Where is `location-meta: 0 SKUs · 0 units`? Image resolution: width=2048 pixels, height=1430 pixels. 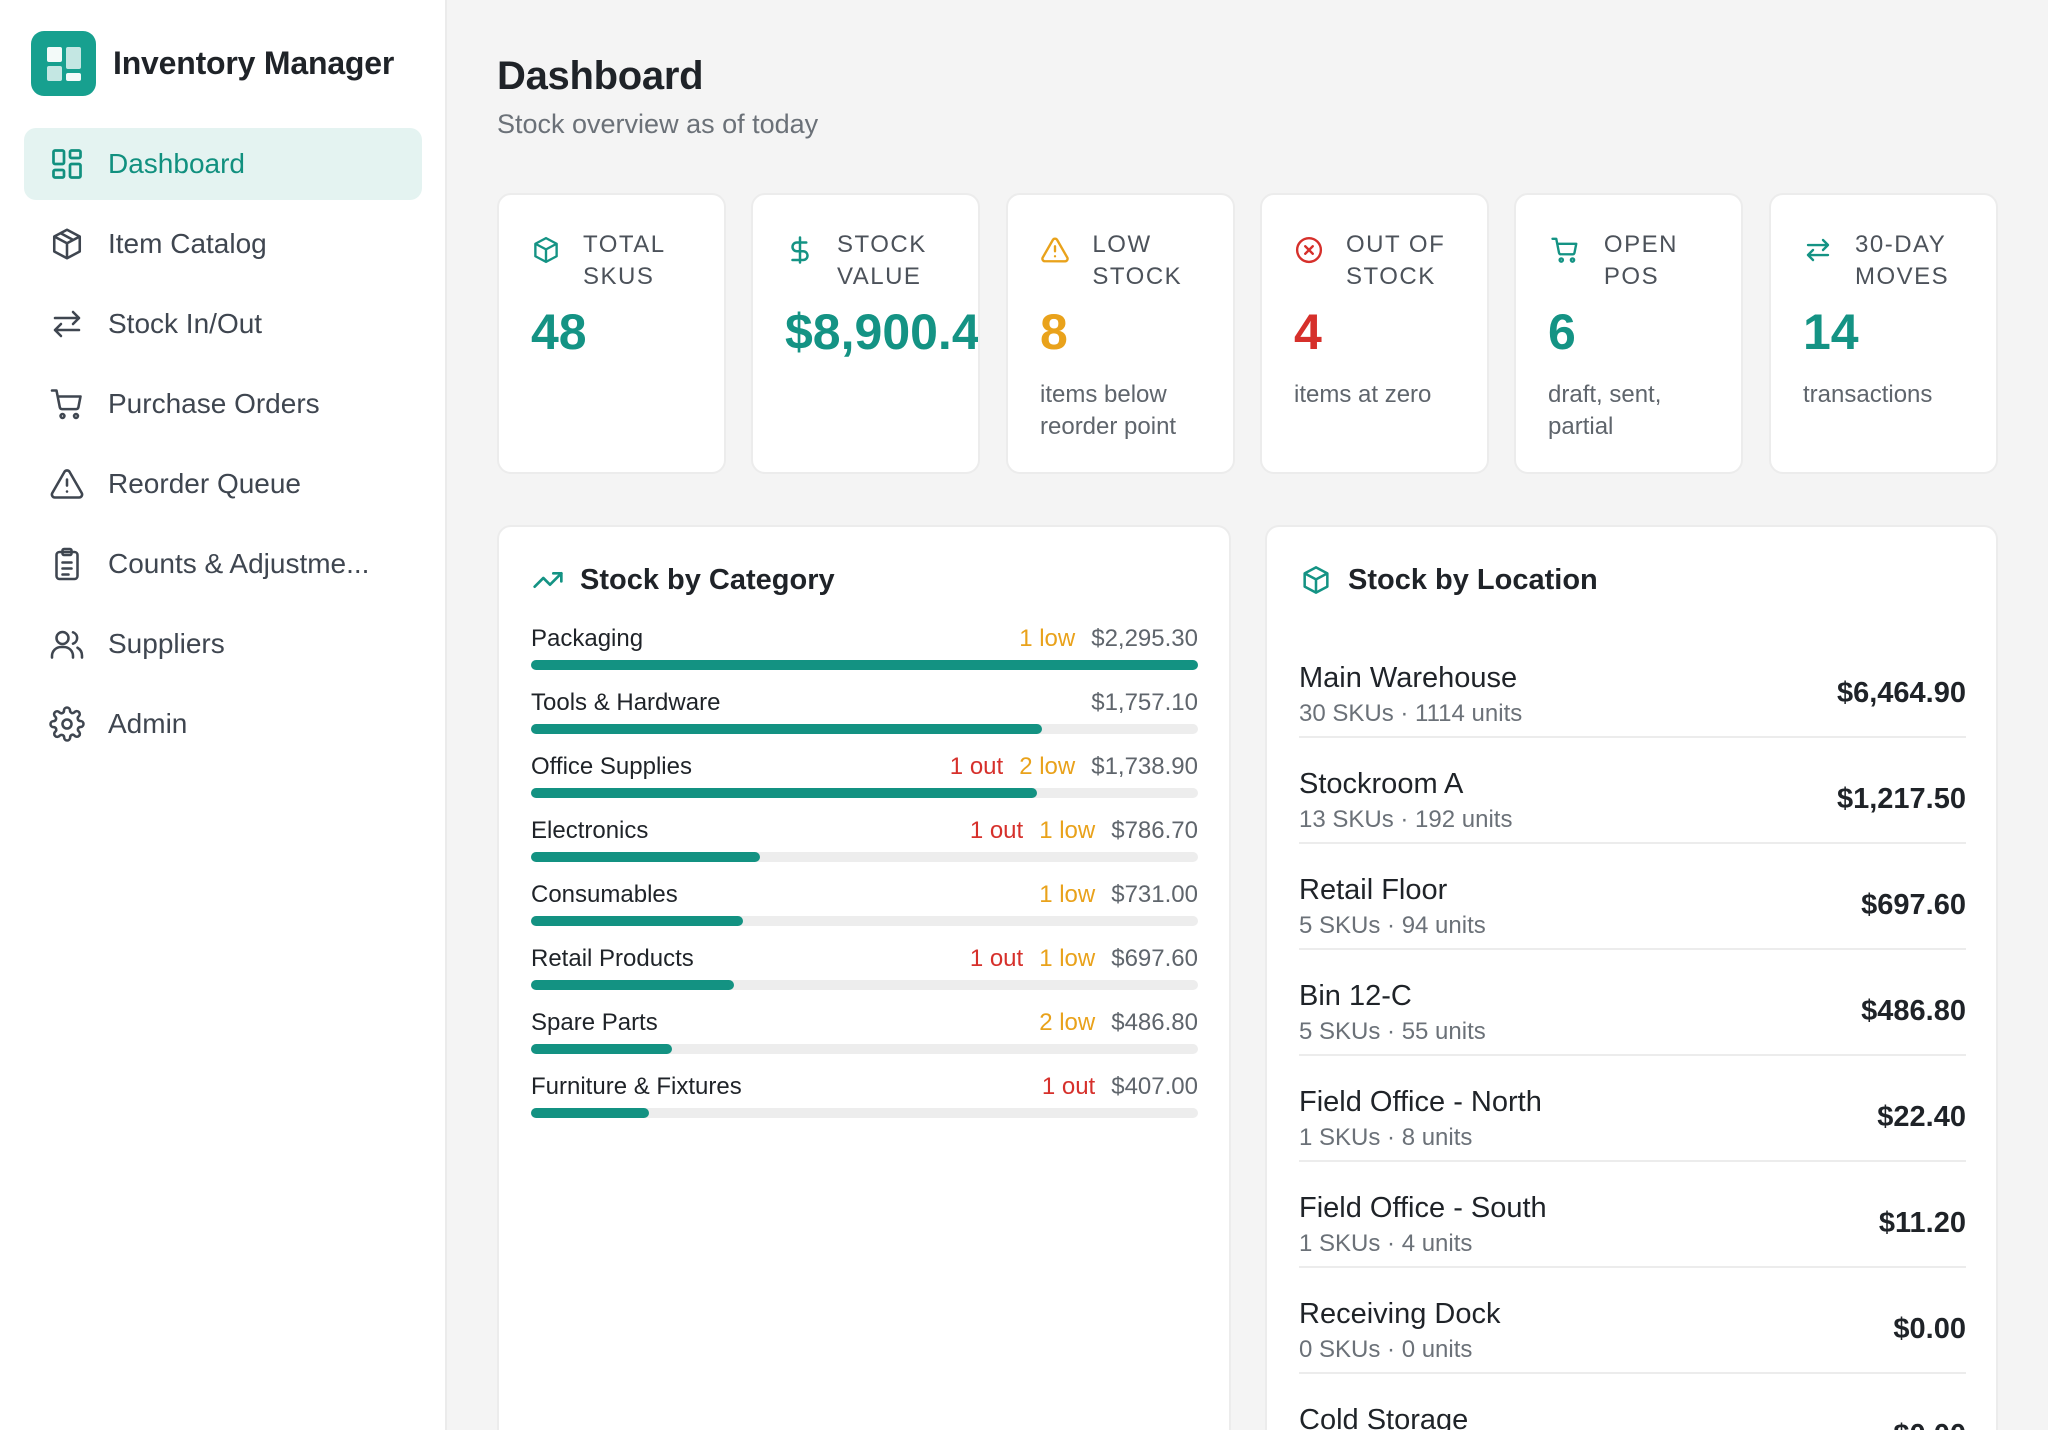
location-meta: 0 SKUs · 0 units is located at coordinates (1386, 1349).